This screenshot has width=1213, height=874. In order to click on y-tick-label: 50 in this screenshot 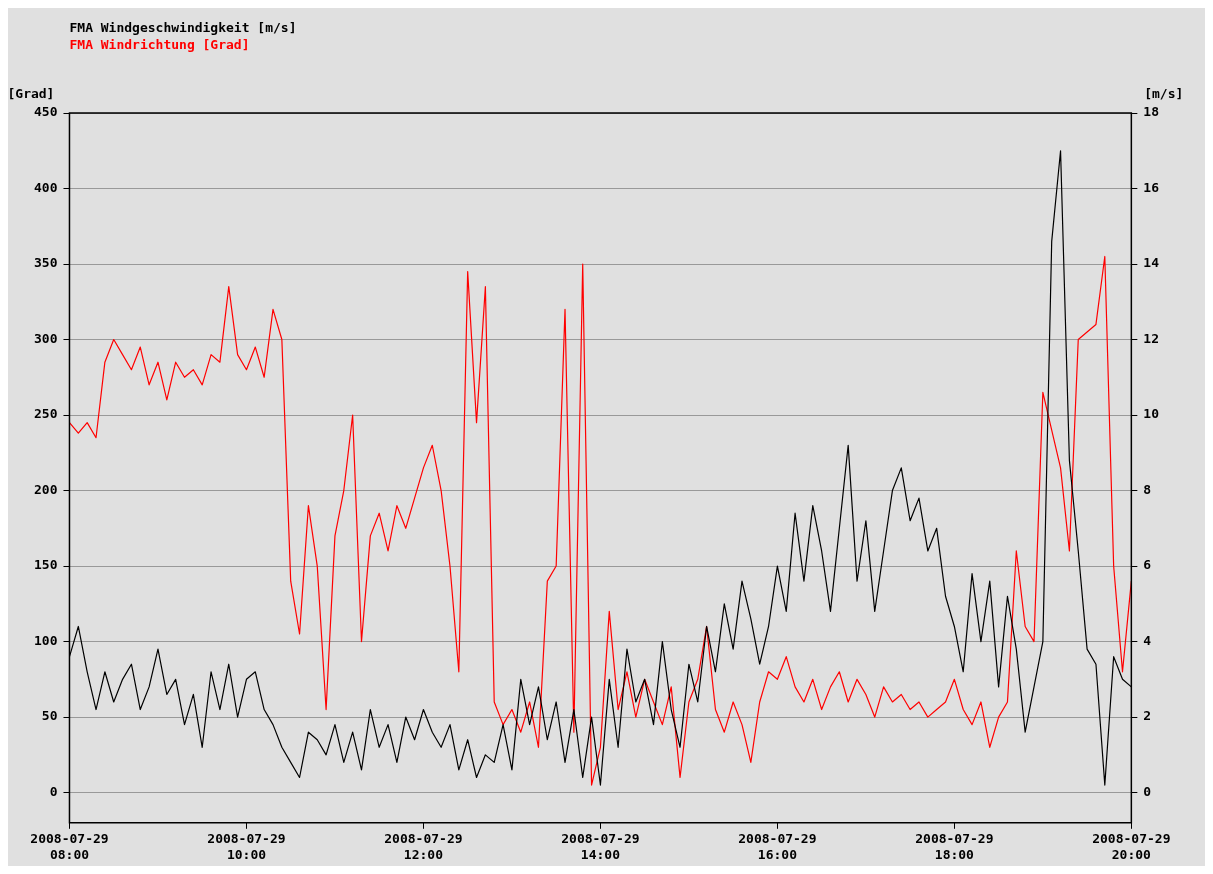, I will do `click(49, 716)`.